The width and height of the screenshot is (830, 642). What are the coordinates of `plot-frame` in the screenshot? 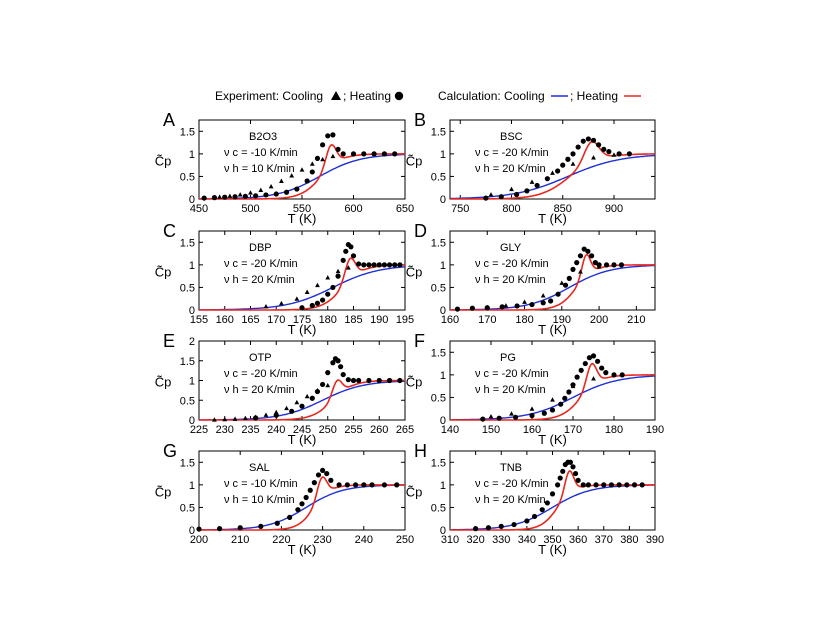 It's located at (552, 380).